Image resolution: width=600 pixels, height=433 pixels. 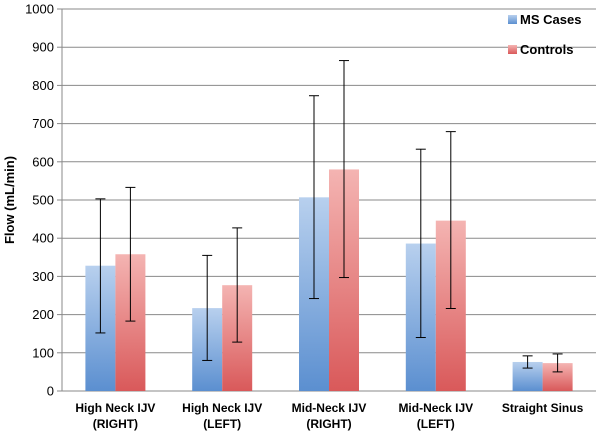 What do you see at coordinates (9, 200) in the screenshot?
I see `y-axis-label: Flow (mL/min)` at bounding box center [9, 200].